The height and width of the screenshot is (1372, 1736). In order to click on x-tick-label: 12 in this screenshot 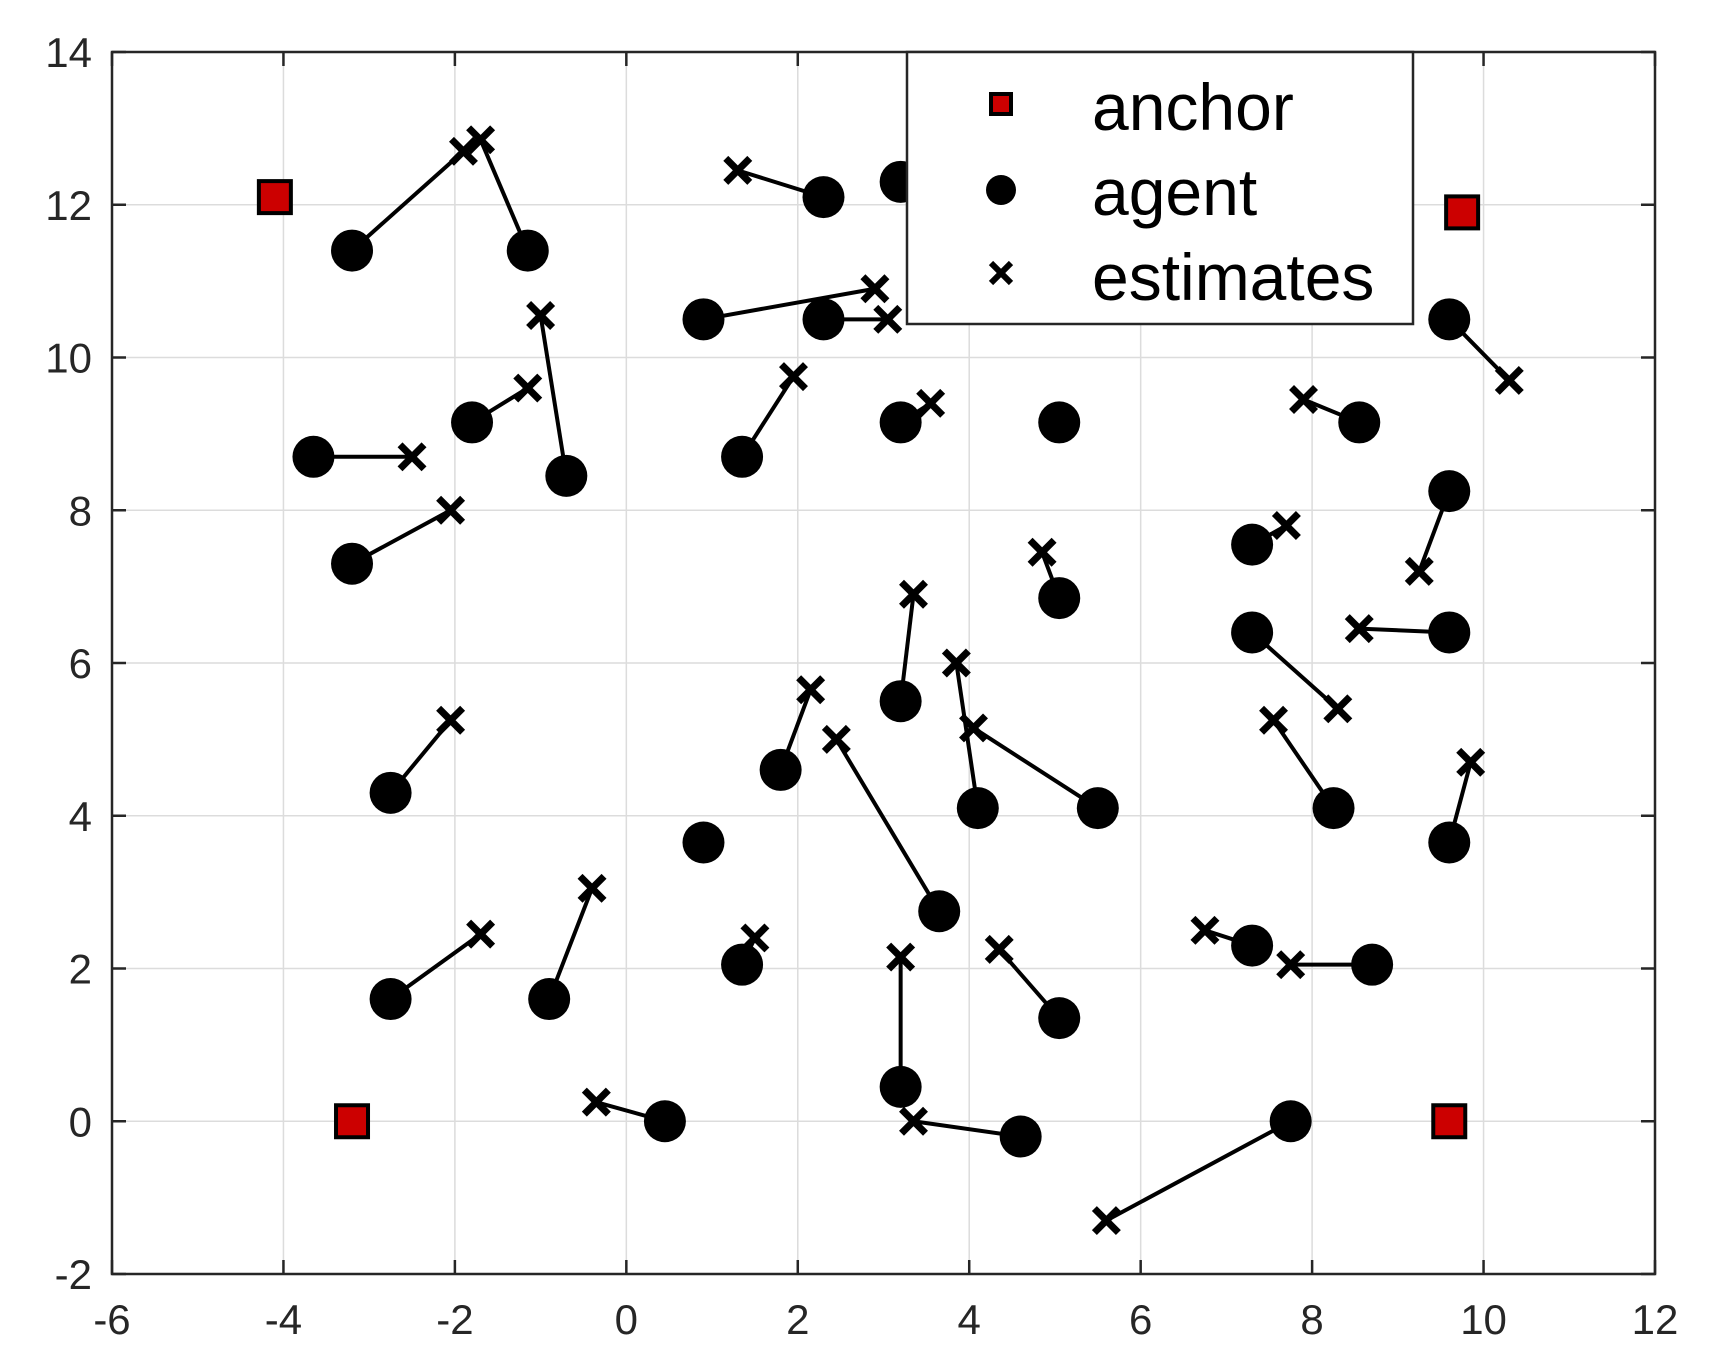, I will do `click(1655, 1319)`.